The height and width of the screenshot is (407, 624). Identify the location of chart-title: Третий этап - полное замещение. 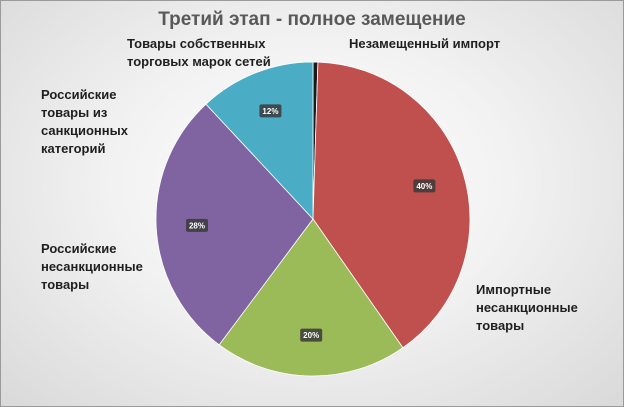
(312, 19).